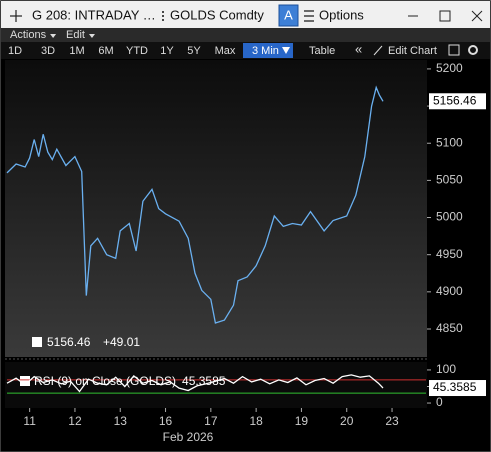 The height and width of the screenshot is (452, 491). Describe the element at coordinates (15, 51) in the screenshot. I see `range-button: 1D` at that location.